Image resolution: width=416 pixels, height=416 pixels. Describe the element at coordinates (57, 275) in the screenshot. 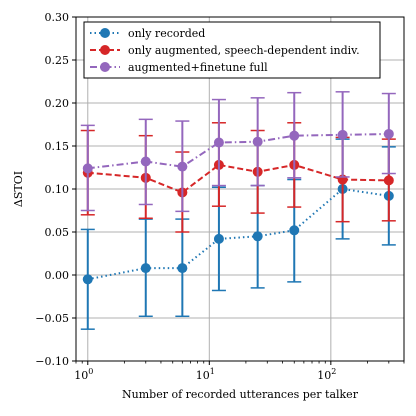

I see `y-tick-label: 0.00` at that location.